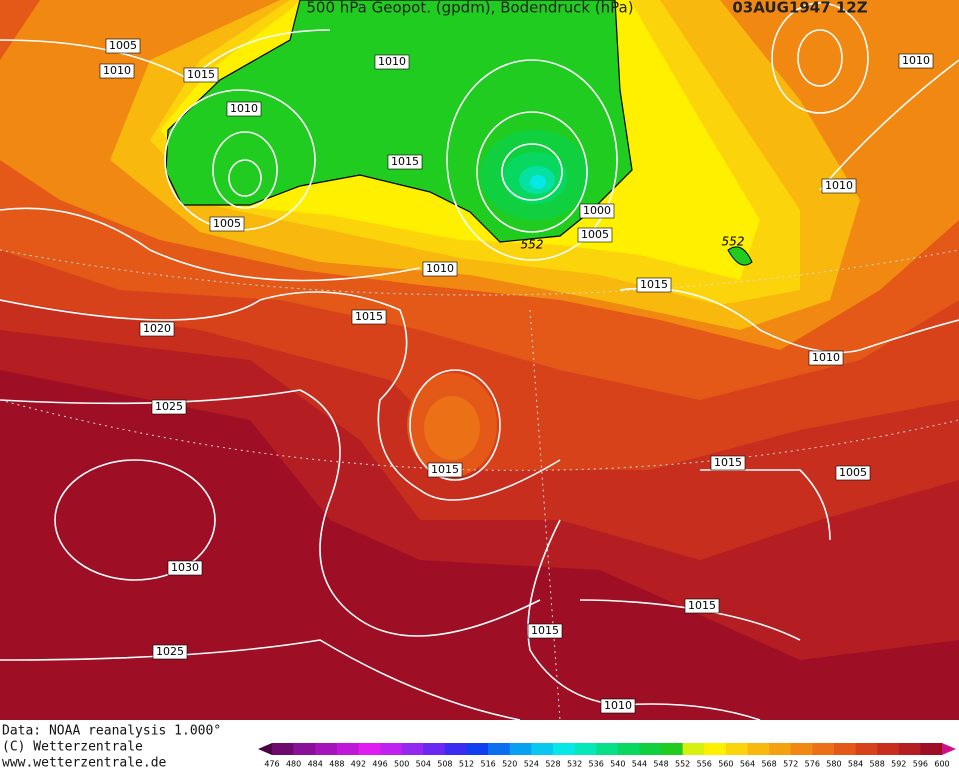 The image size is (959, 774). I want to click on copyright-text: (C) Wetterzentrale, so click(72, 747).